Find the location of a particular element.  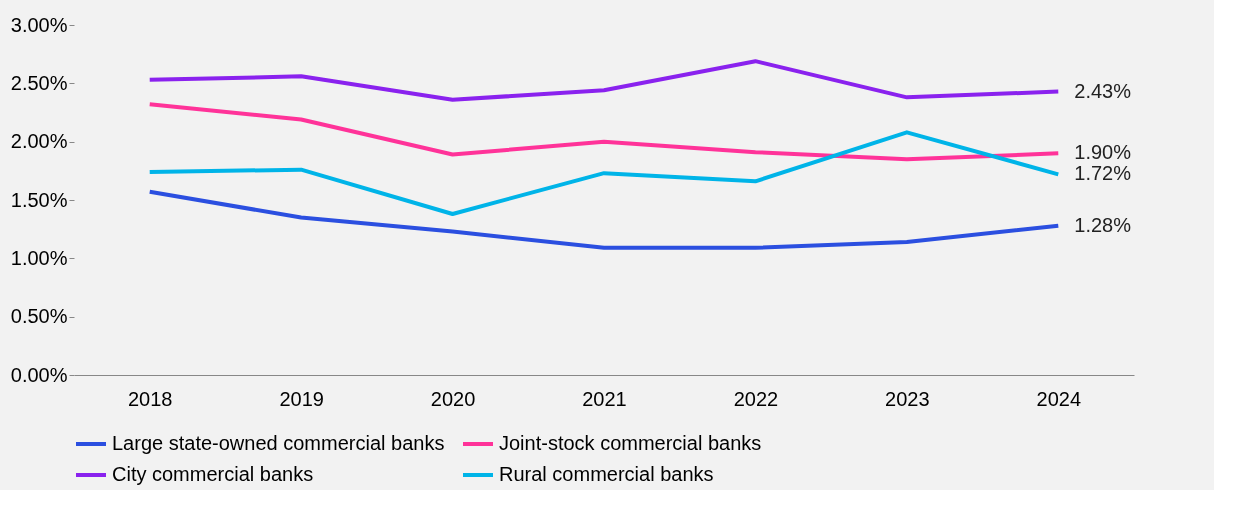

y-tick-label: 1.00% is located at coordinates (39, 257).